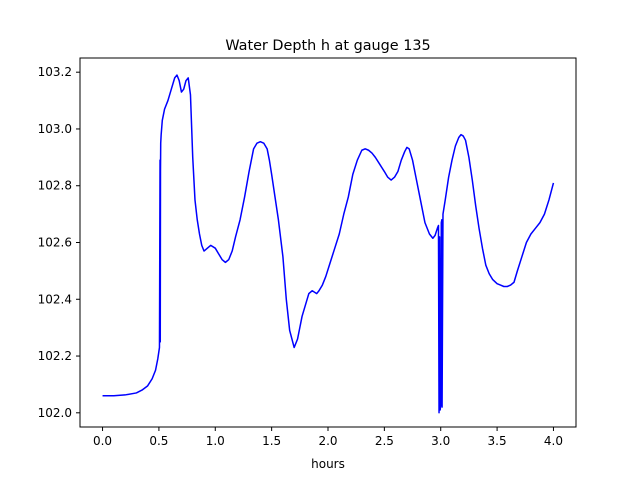 Image resolution: width=640 pixels, height=480 pixels. Describe the element at coordinates (440, 441) in the screenshot. I see `x-tick-label: 3.0` at that location.